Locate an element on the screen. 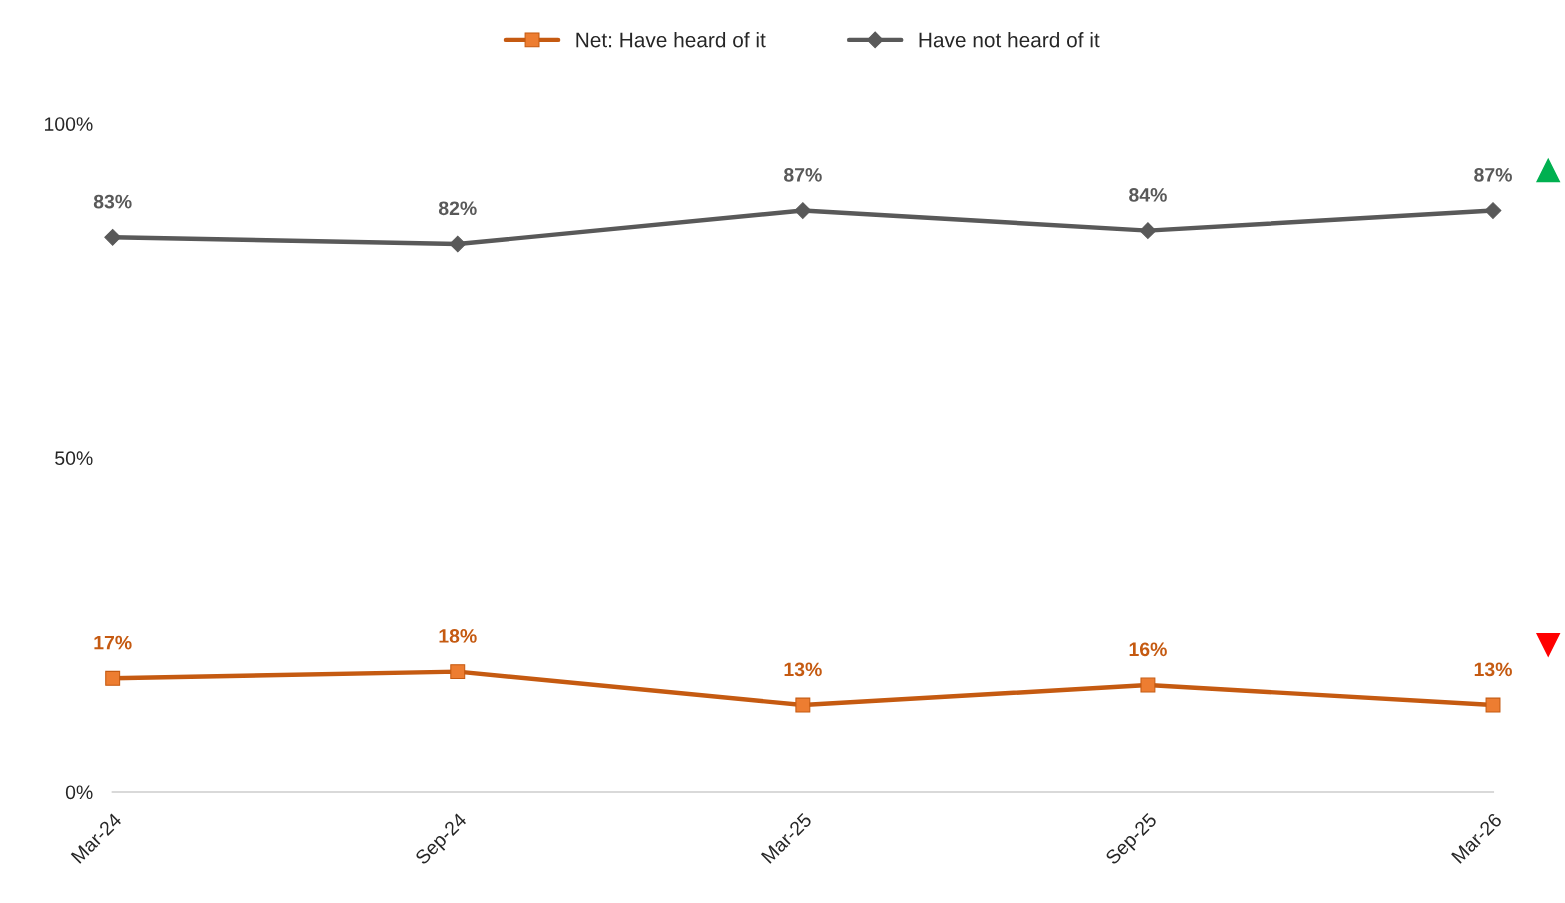 The height and width of the screenshot is (903, 1565). legend-label: Net: Have heard of it is located at coordinates (671, 40).